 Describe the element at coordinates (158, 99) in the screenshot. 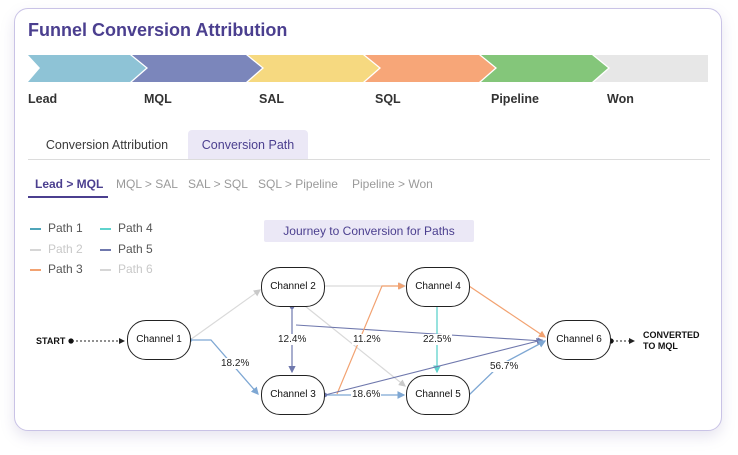

I see `stage-label-mql: MQL` at that location.